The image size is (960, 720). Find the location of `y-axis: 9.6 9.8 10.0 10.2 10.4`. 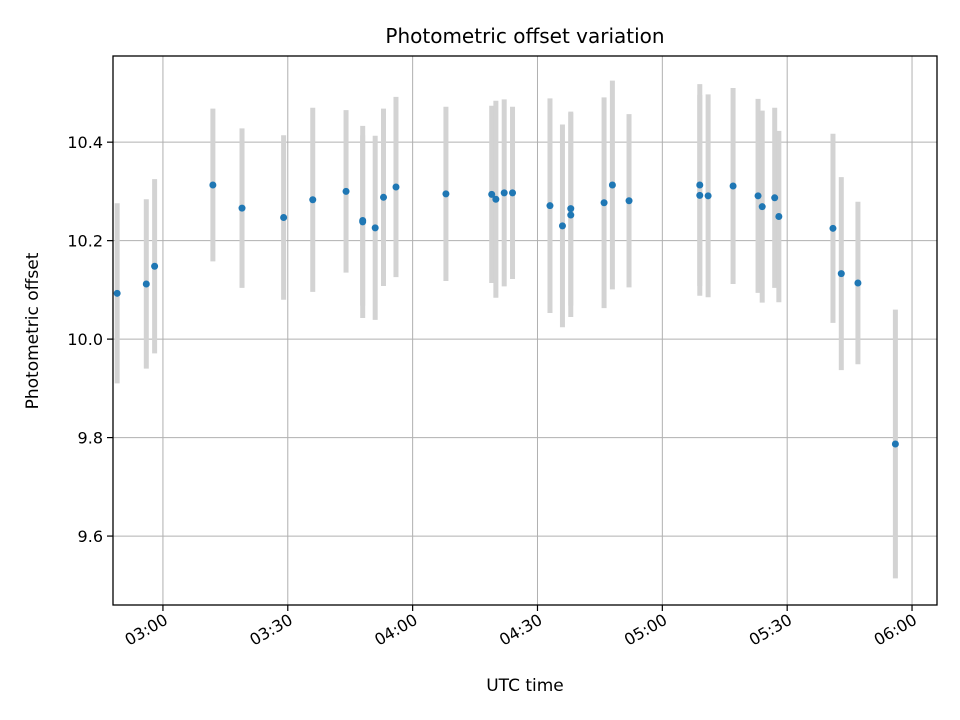

y-axis: 9.6 9.8 10.0 10.2 10.4 is located at coordinates (90, 339).